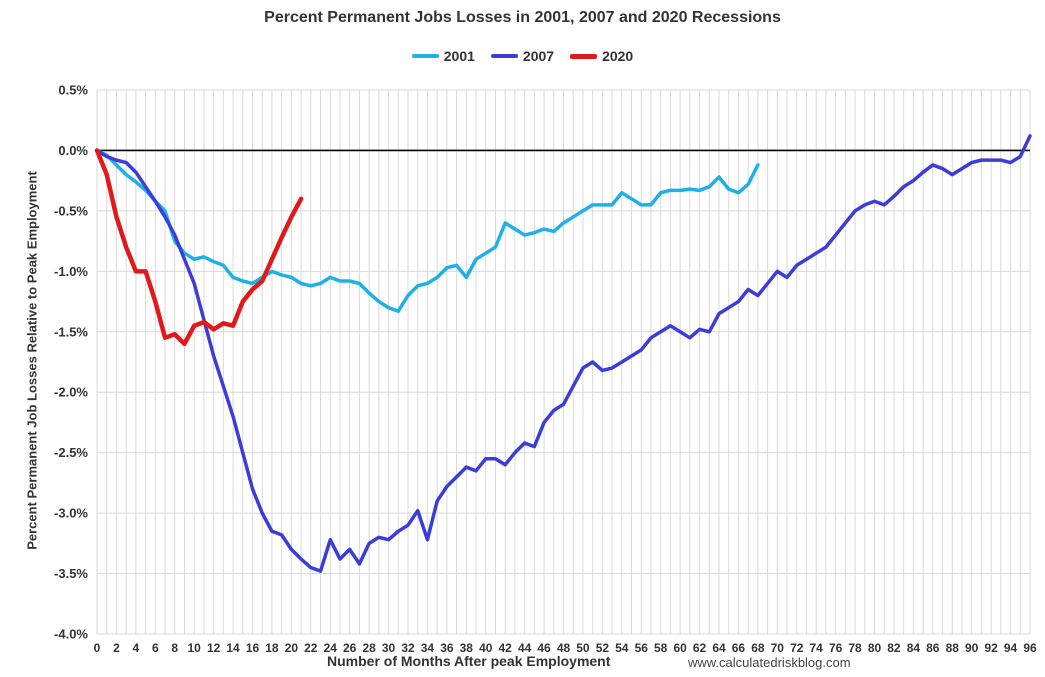 The width and height of the screenshot is (1045, 677). I want to click on x-tick-label: 64, so click(719, 648).